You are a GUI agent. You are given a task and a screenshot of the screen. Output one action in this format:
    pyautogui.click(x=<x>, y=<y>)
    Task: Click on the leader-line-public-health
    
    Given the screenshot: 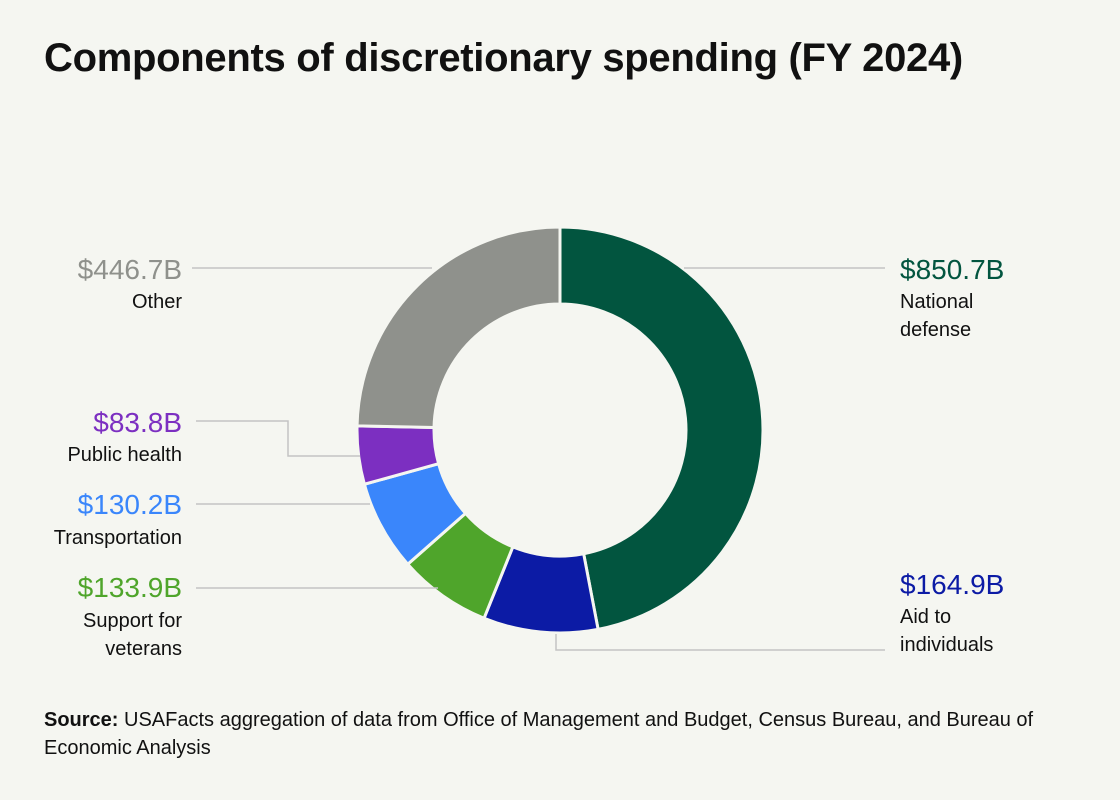 What is the action you would take?
    pyautogui.click(x=278, y=438)
    